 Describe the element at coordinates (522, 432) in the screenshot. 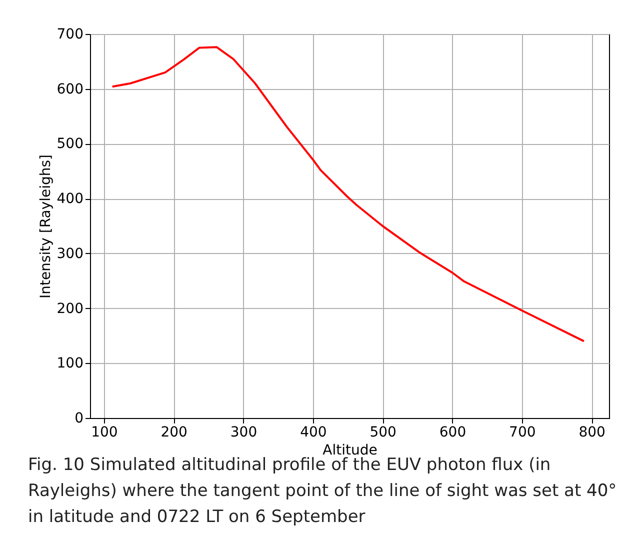

I see `x-tick-label: 700` at that location.